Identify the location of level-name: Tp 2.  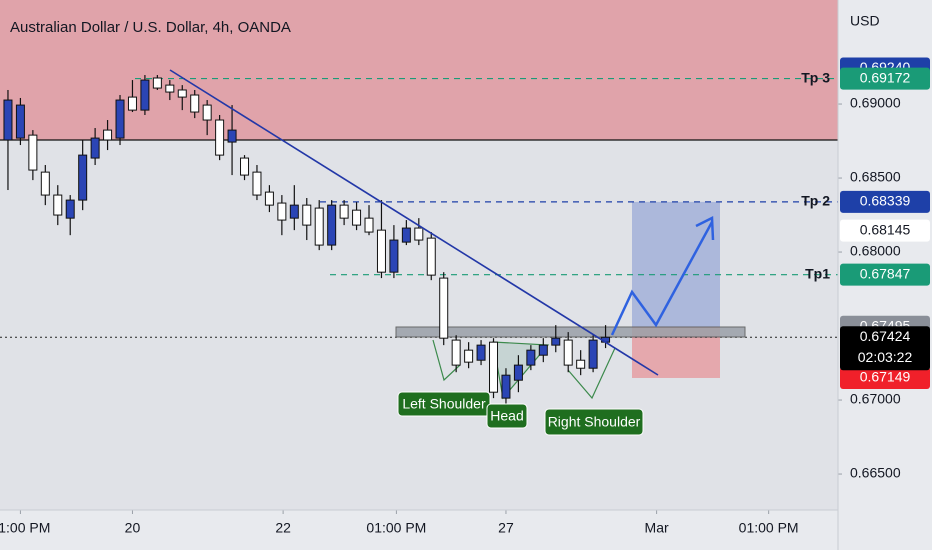
(815, 201).